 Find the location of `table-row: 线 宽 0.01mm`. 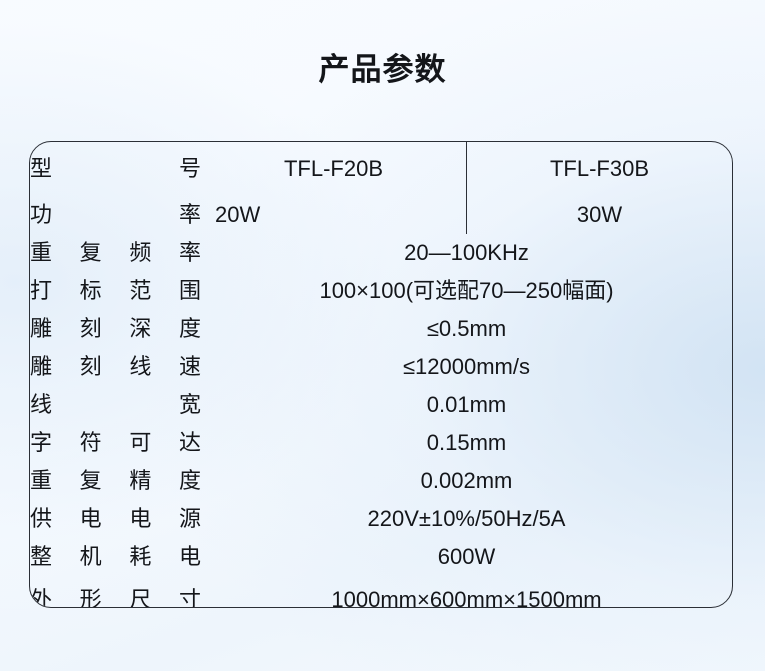

table-row: 线 宽 0.01mm is located at coordinates (381, 405).